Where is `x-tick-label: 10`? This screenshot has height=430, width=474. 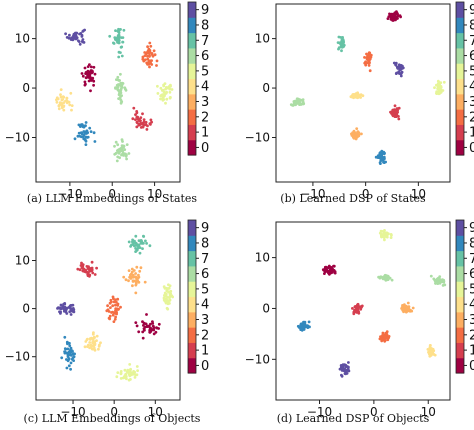 x-tick-label: 10 is located at coordinates (155, 412).